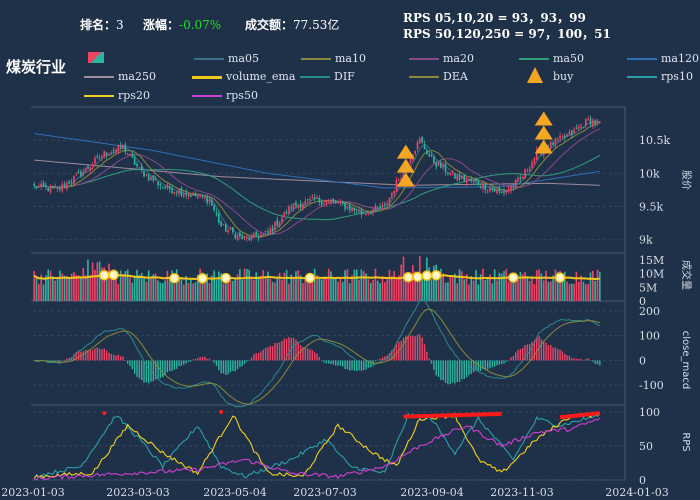 The height and width of the screenshot is (500, 700). Describe the element at coordinates (438, 76) in the screenshot. I see `legend-item-dea: DEA` at that location.